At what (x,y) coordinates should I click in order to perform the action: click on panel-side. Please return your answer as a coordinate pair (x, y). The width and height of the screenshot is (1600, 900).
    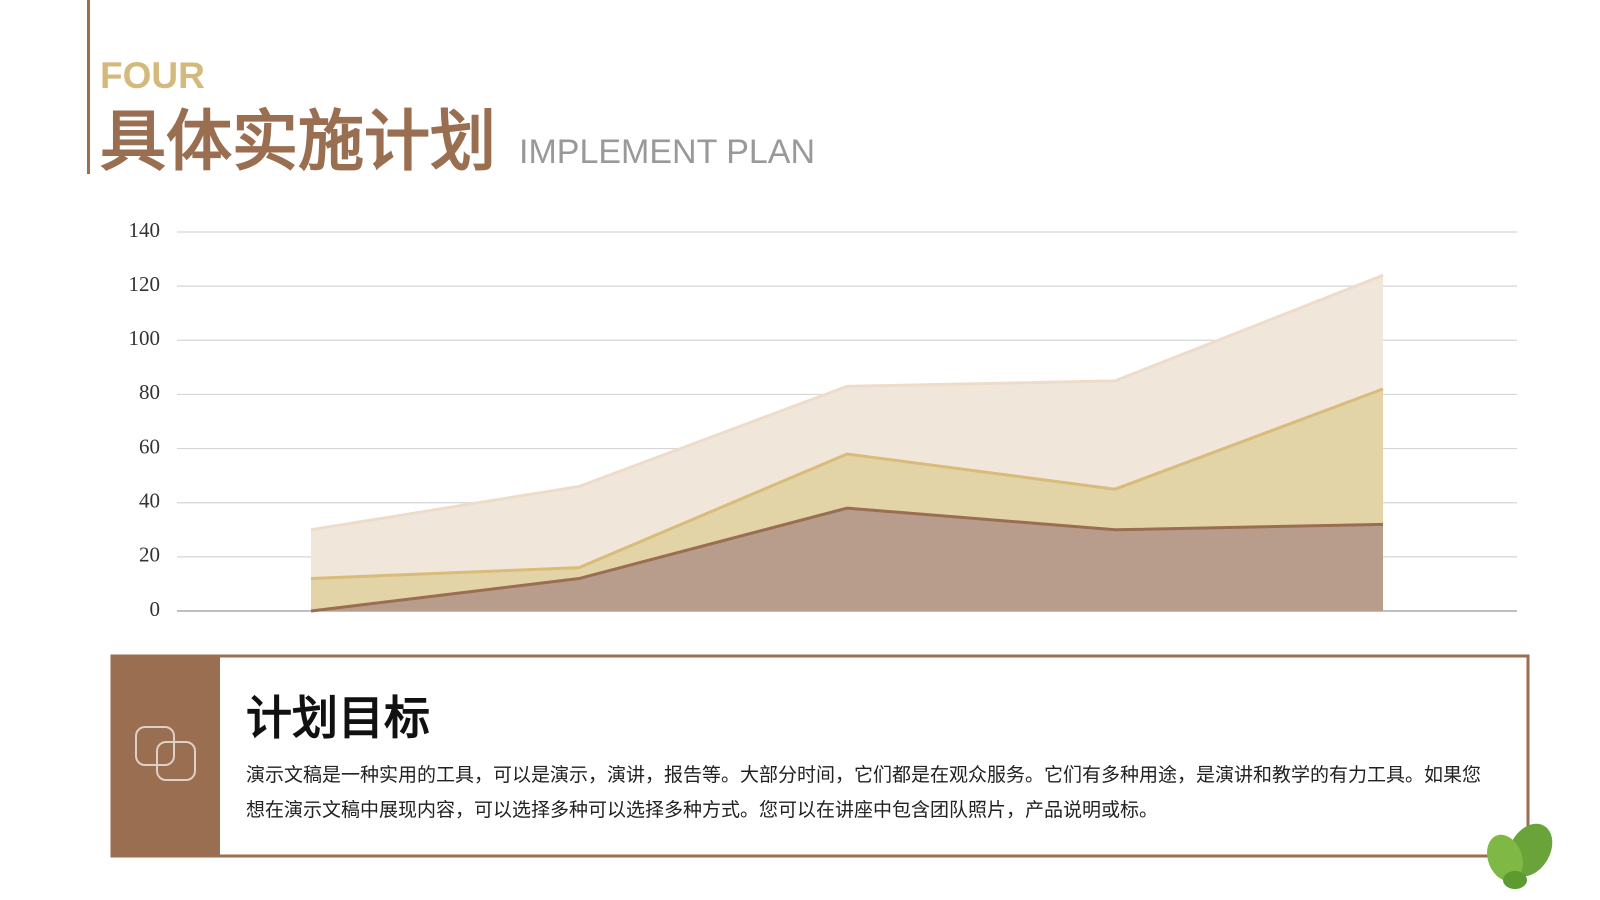
    Looking at the image, I should click on (166, 756).